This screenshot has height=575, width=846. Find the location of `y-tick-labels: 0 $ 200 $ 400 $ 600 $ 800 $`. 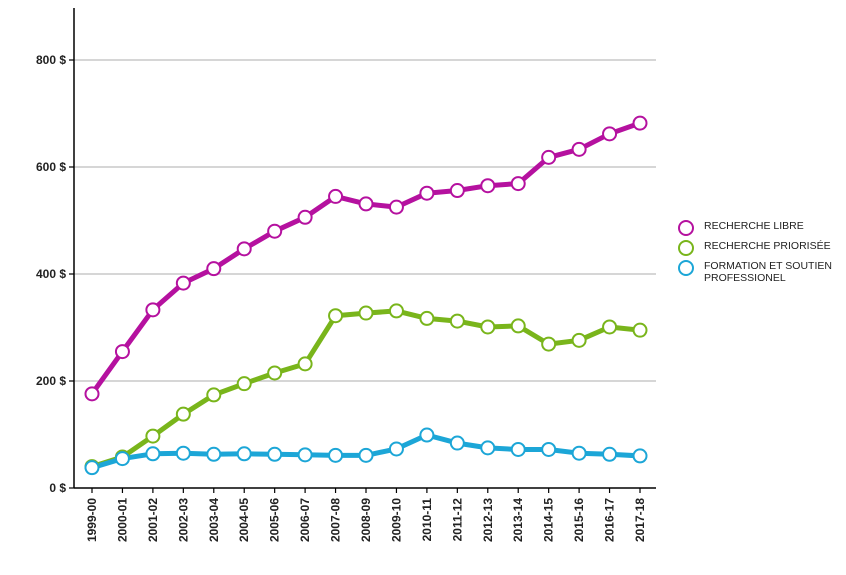

y-tick-labels: 0 $ 200 $ 400 $ 600 $ 800 $ is located at coordinates (55, 274).